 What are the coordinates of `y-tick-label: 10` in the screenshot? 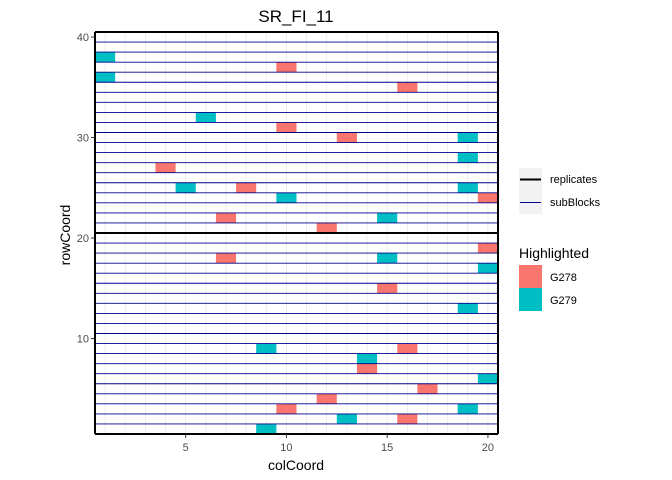 It's located at (83, 340).